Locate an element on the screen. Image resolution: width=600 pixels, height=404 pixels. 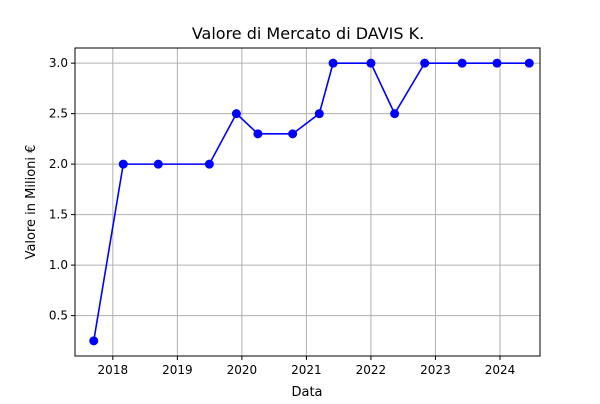
chart-title: Valore di Mercato di DAVIS K. is located at coordinates (308, 33).